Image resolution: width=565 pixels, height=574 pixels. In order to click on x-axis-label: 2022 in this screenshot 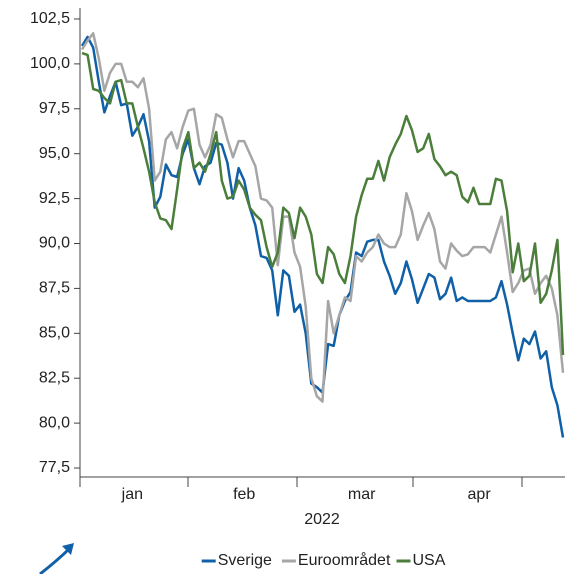, I will do `click(322, 519)`.